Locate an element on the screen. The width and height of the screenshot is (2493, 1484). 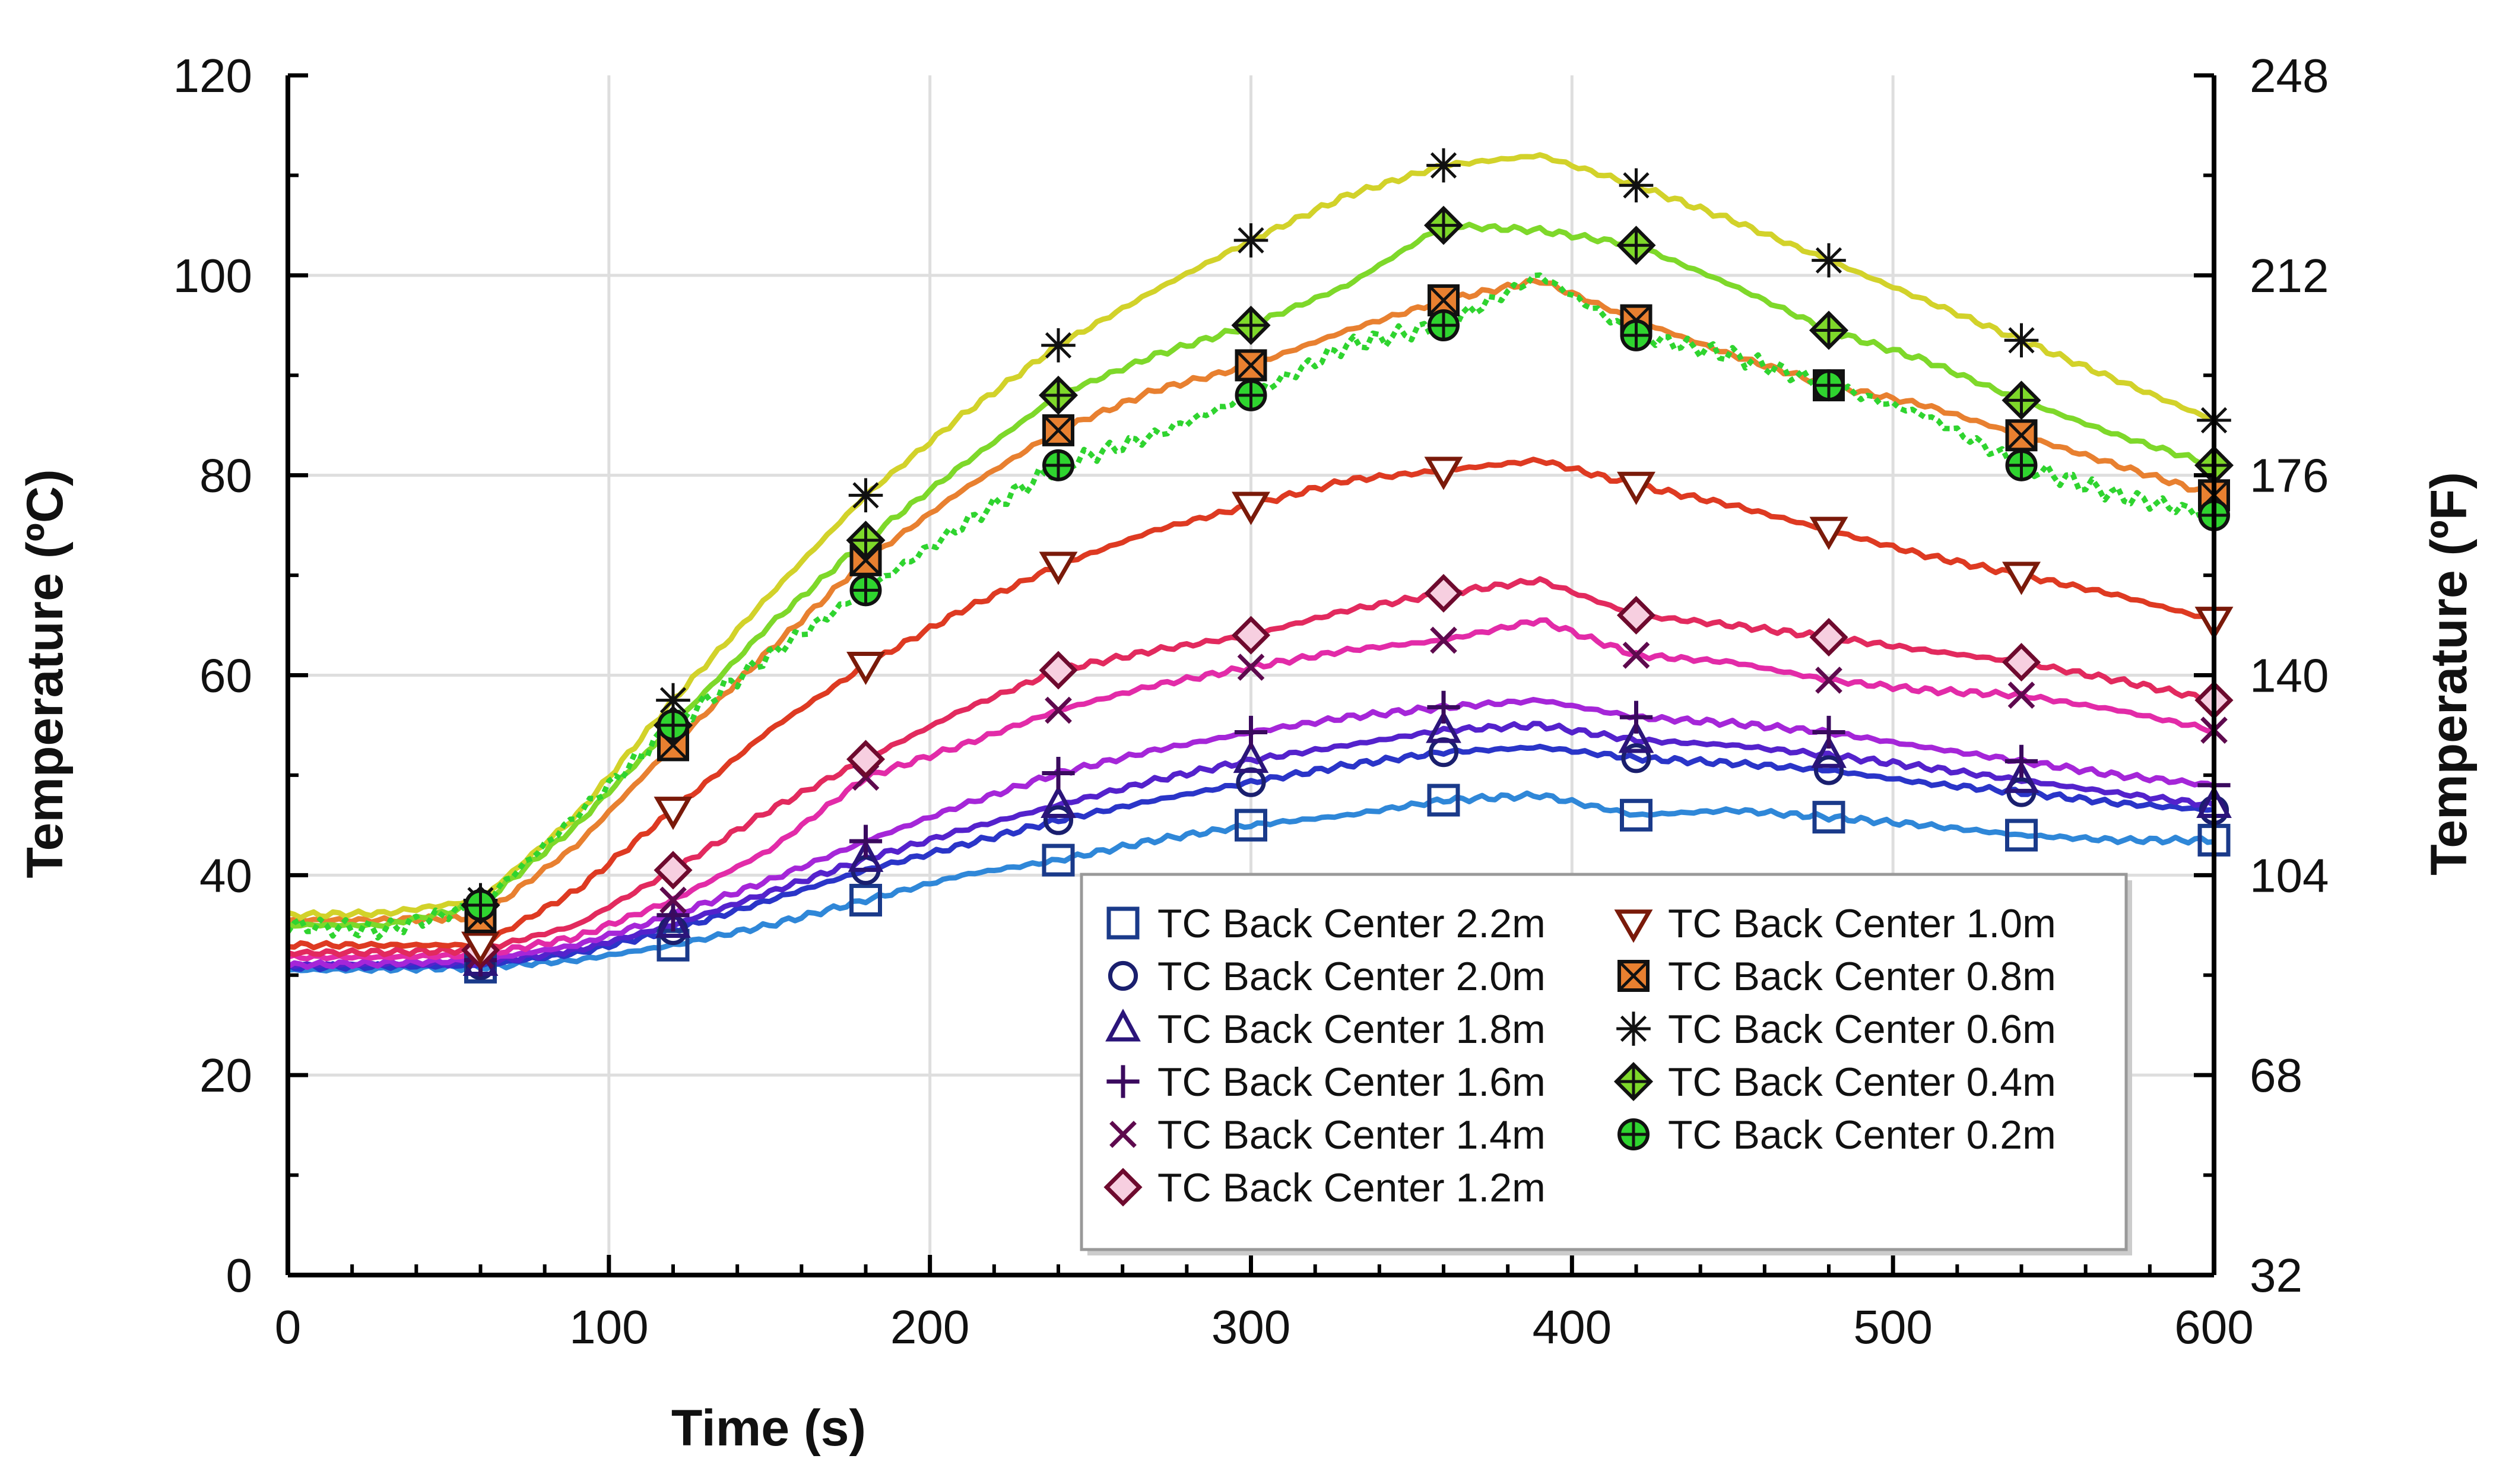
y-tick-label: 80 is located at coordinates (225, 475).